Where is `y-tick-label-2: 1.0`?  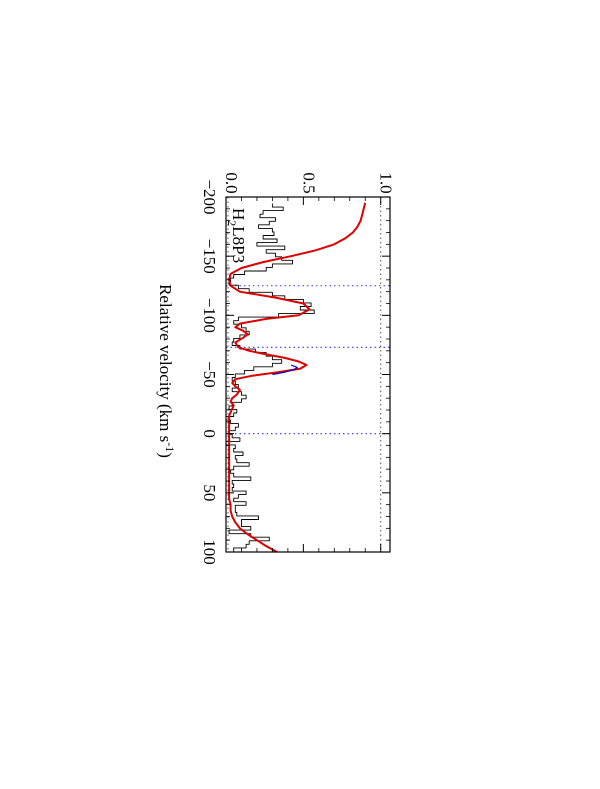
y-tick-label-2: 1.0 is located at coordinates (386, 182).